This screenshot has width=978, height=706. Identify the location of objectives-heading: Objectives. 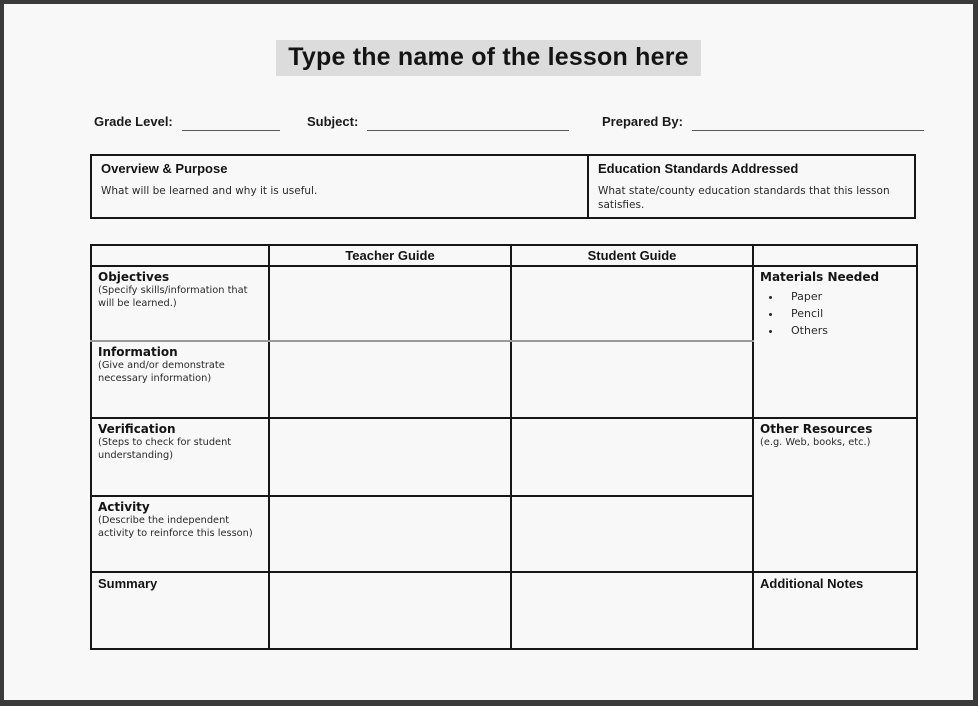
(134, 277).